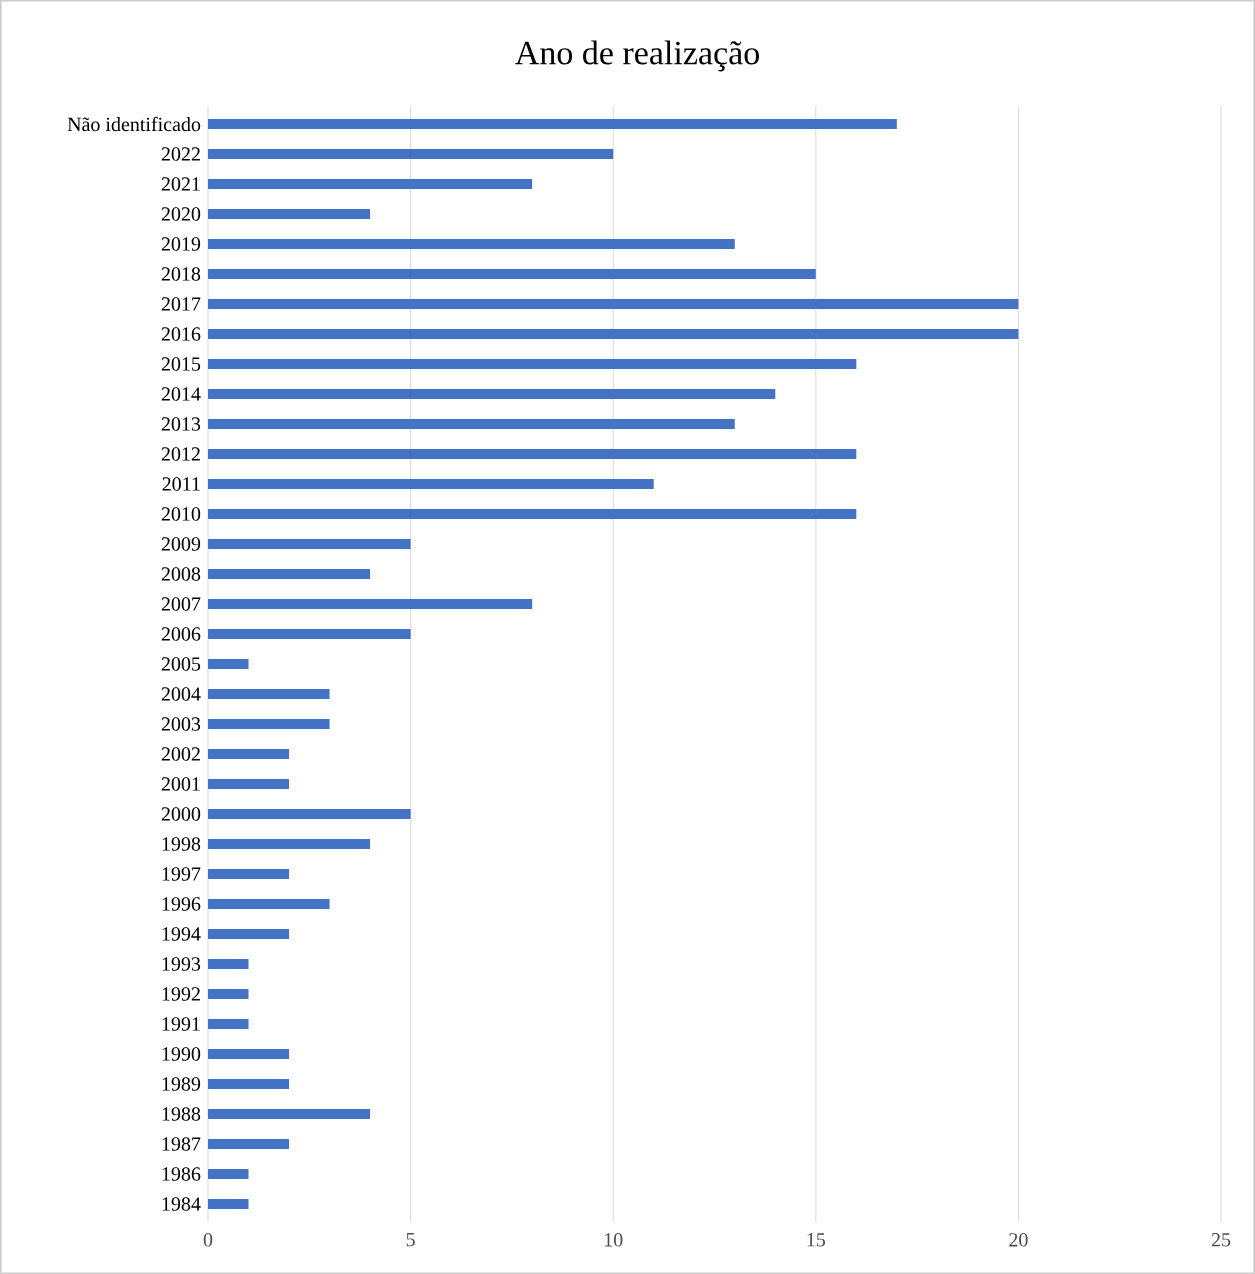  Describe the element at coordinates (181, 1054) in the screenshot. I see `y-tick-label: 1990` at that location.